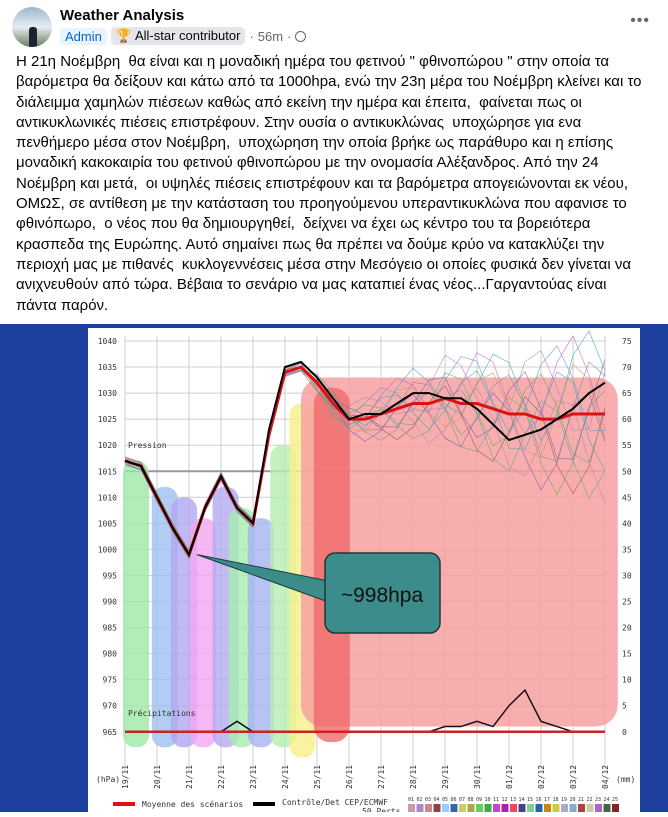  I want to click on legend-pert-id: 14, so click(522, 800).